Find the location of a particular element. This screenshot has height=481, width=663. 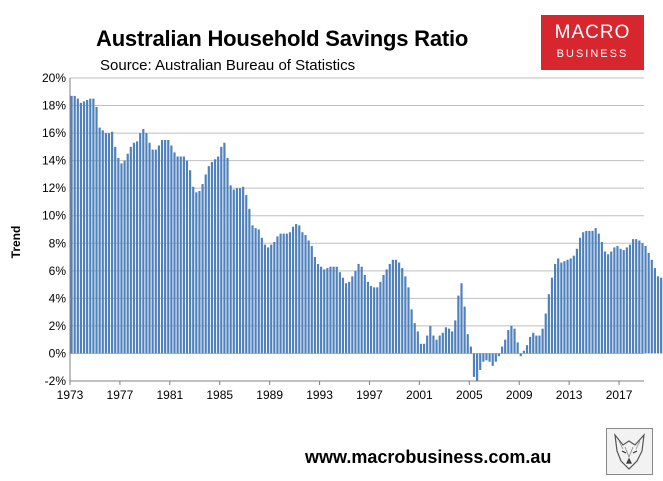

x-tick-label: 2013 is located at coordinates (569, 395).